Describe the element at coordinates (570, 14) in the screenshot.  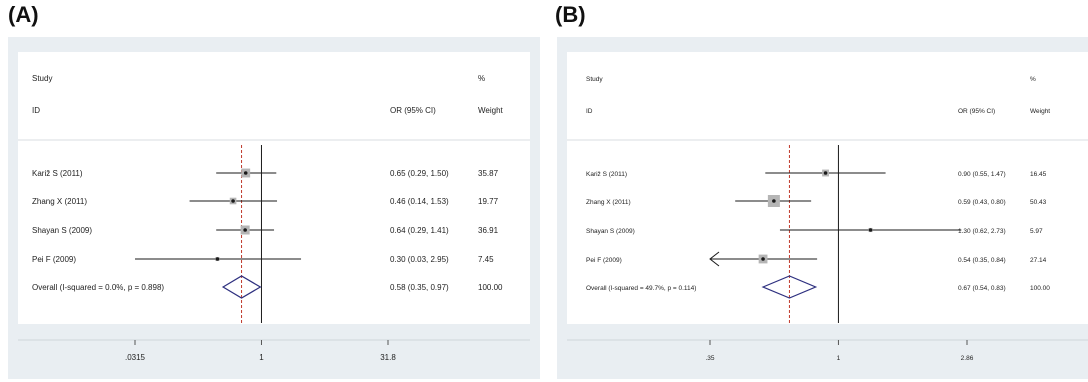
I see `panel-b-label: (B)` at that location.